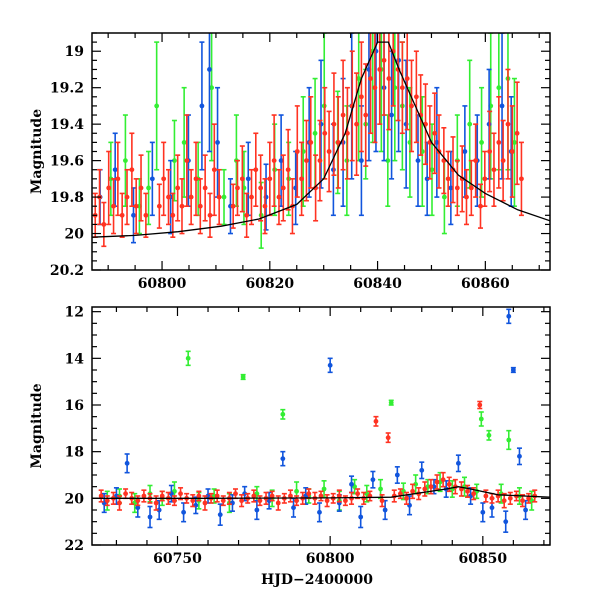  What do you see at coordinates (330, 559) in the screenshot?
I see `x-tick-label: 60800` at bounding box center [330, 559].